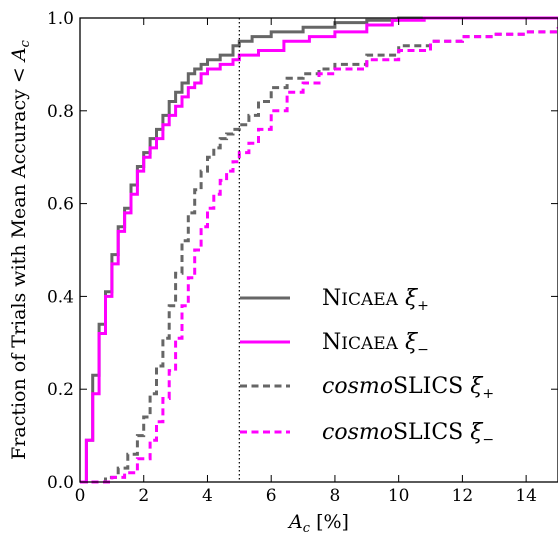  What do you see at coordinates (318, 523) in the screenshot?
I see `x-axis-label: Ac [%]` at bounding box center [318, 523].